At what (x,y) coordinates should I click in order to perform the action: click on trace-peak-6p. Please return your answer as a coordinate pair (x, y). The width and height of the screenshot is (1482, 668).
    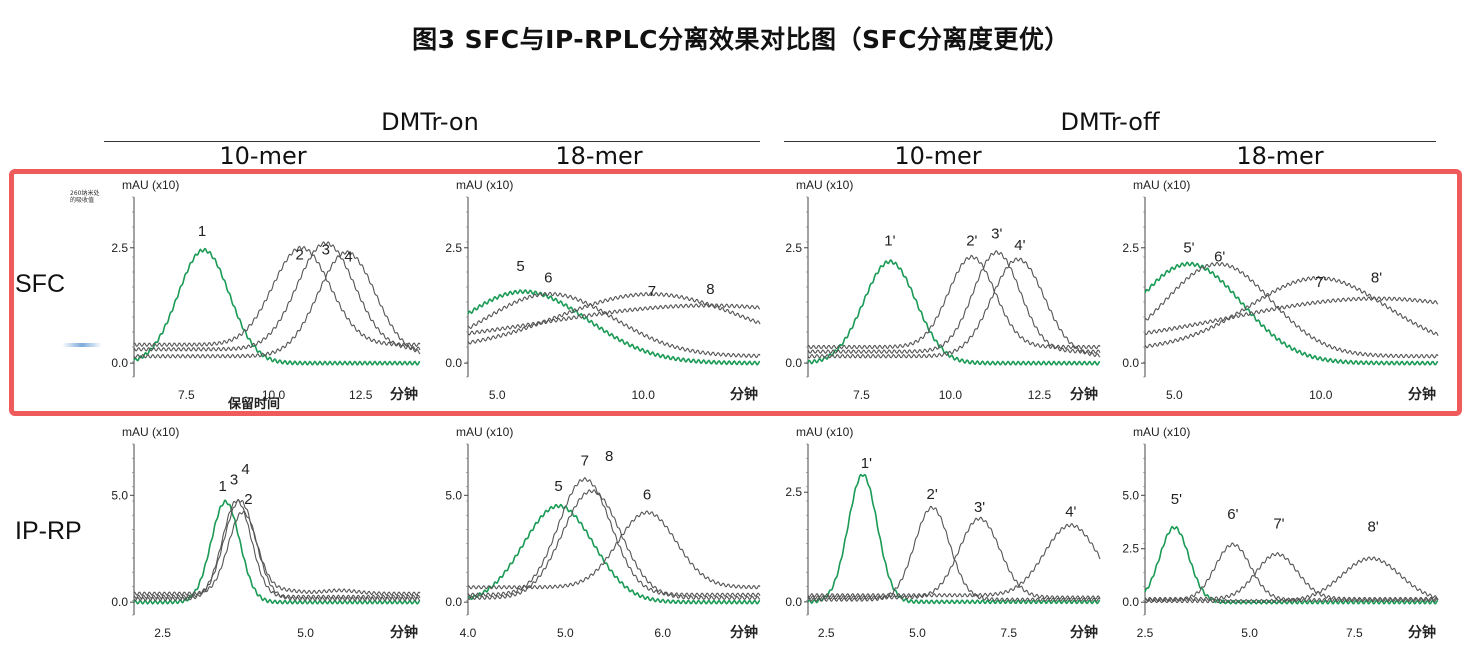
    Looking at the image, I should click on (1291, 310).